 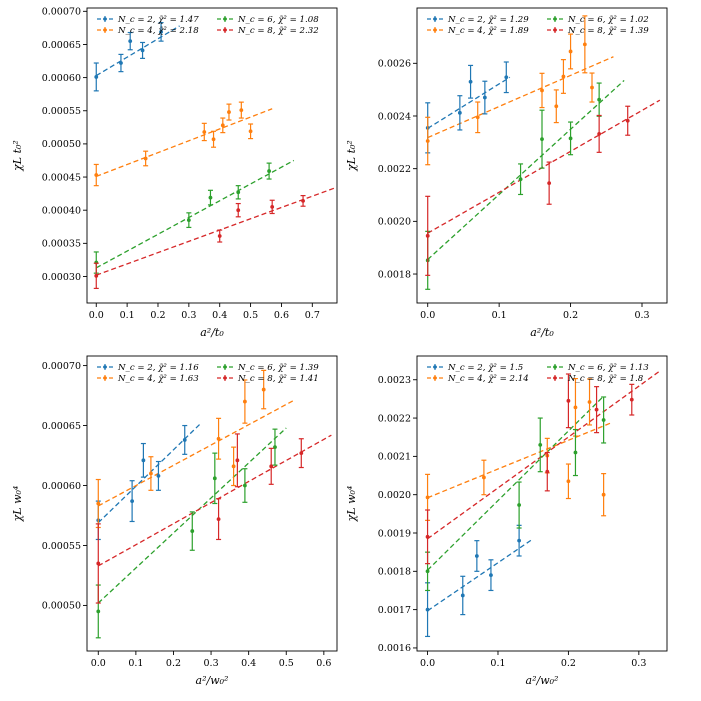 What do you see at coordinates (394, 648) in the screenshot?
I see `y-tick-label: 0.0016` at bounding box center [394, 648].